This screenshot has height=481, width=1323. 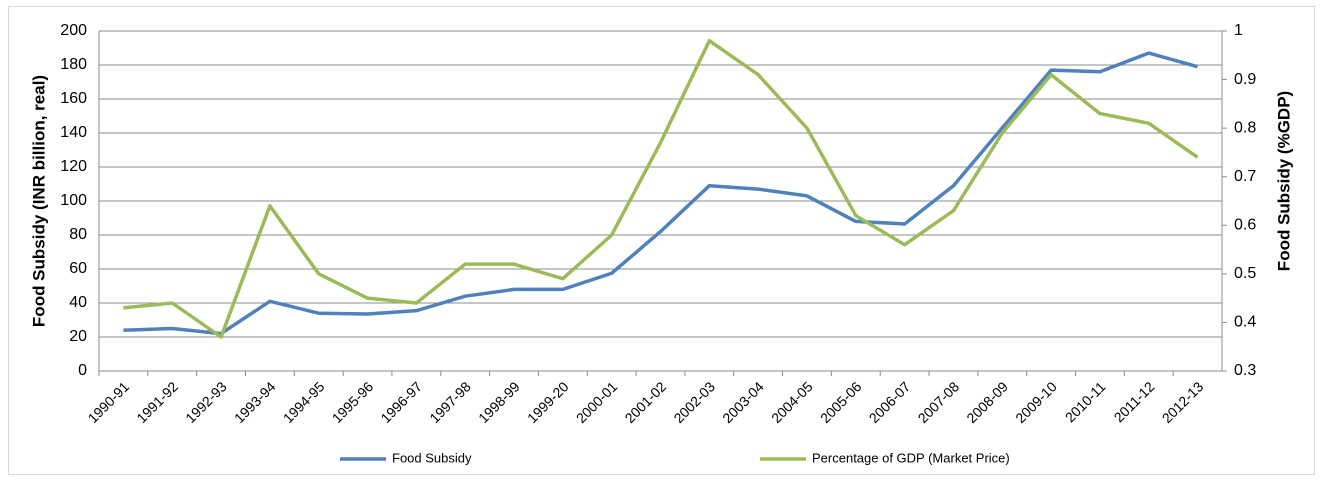 I want to click on y-tick-label: 20, so click(x=78, y=336).